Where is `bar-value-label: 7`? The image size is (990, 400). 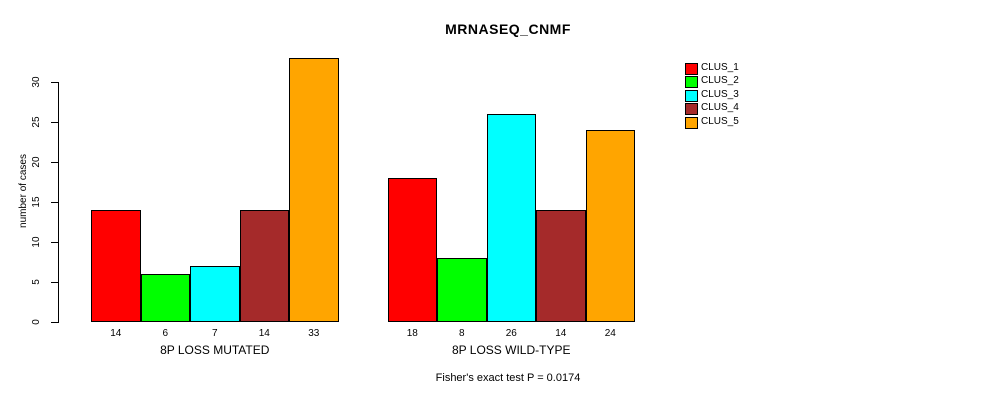 bar-value-label: 7 is located at coordinates (214, 333).